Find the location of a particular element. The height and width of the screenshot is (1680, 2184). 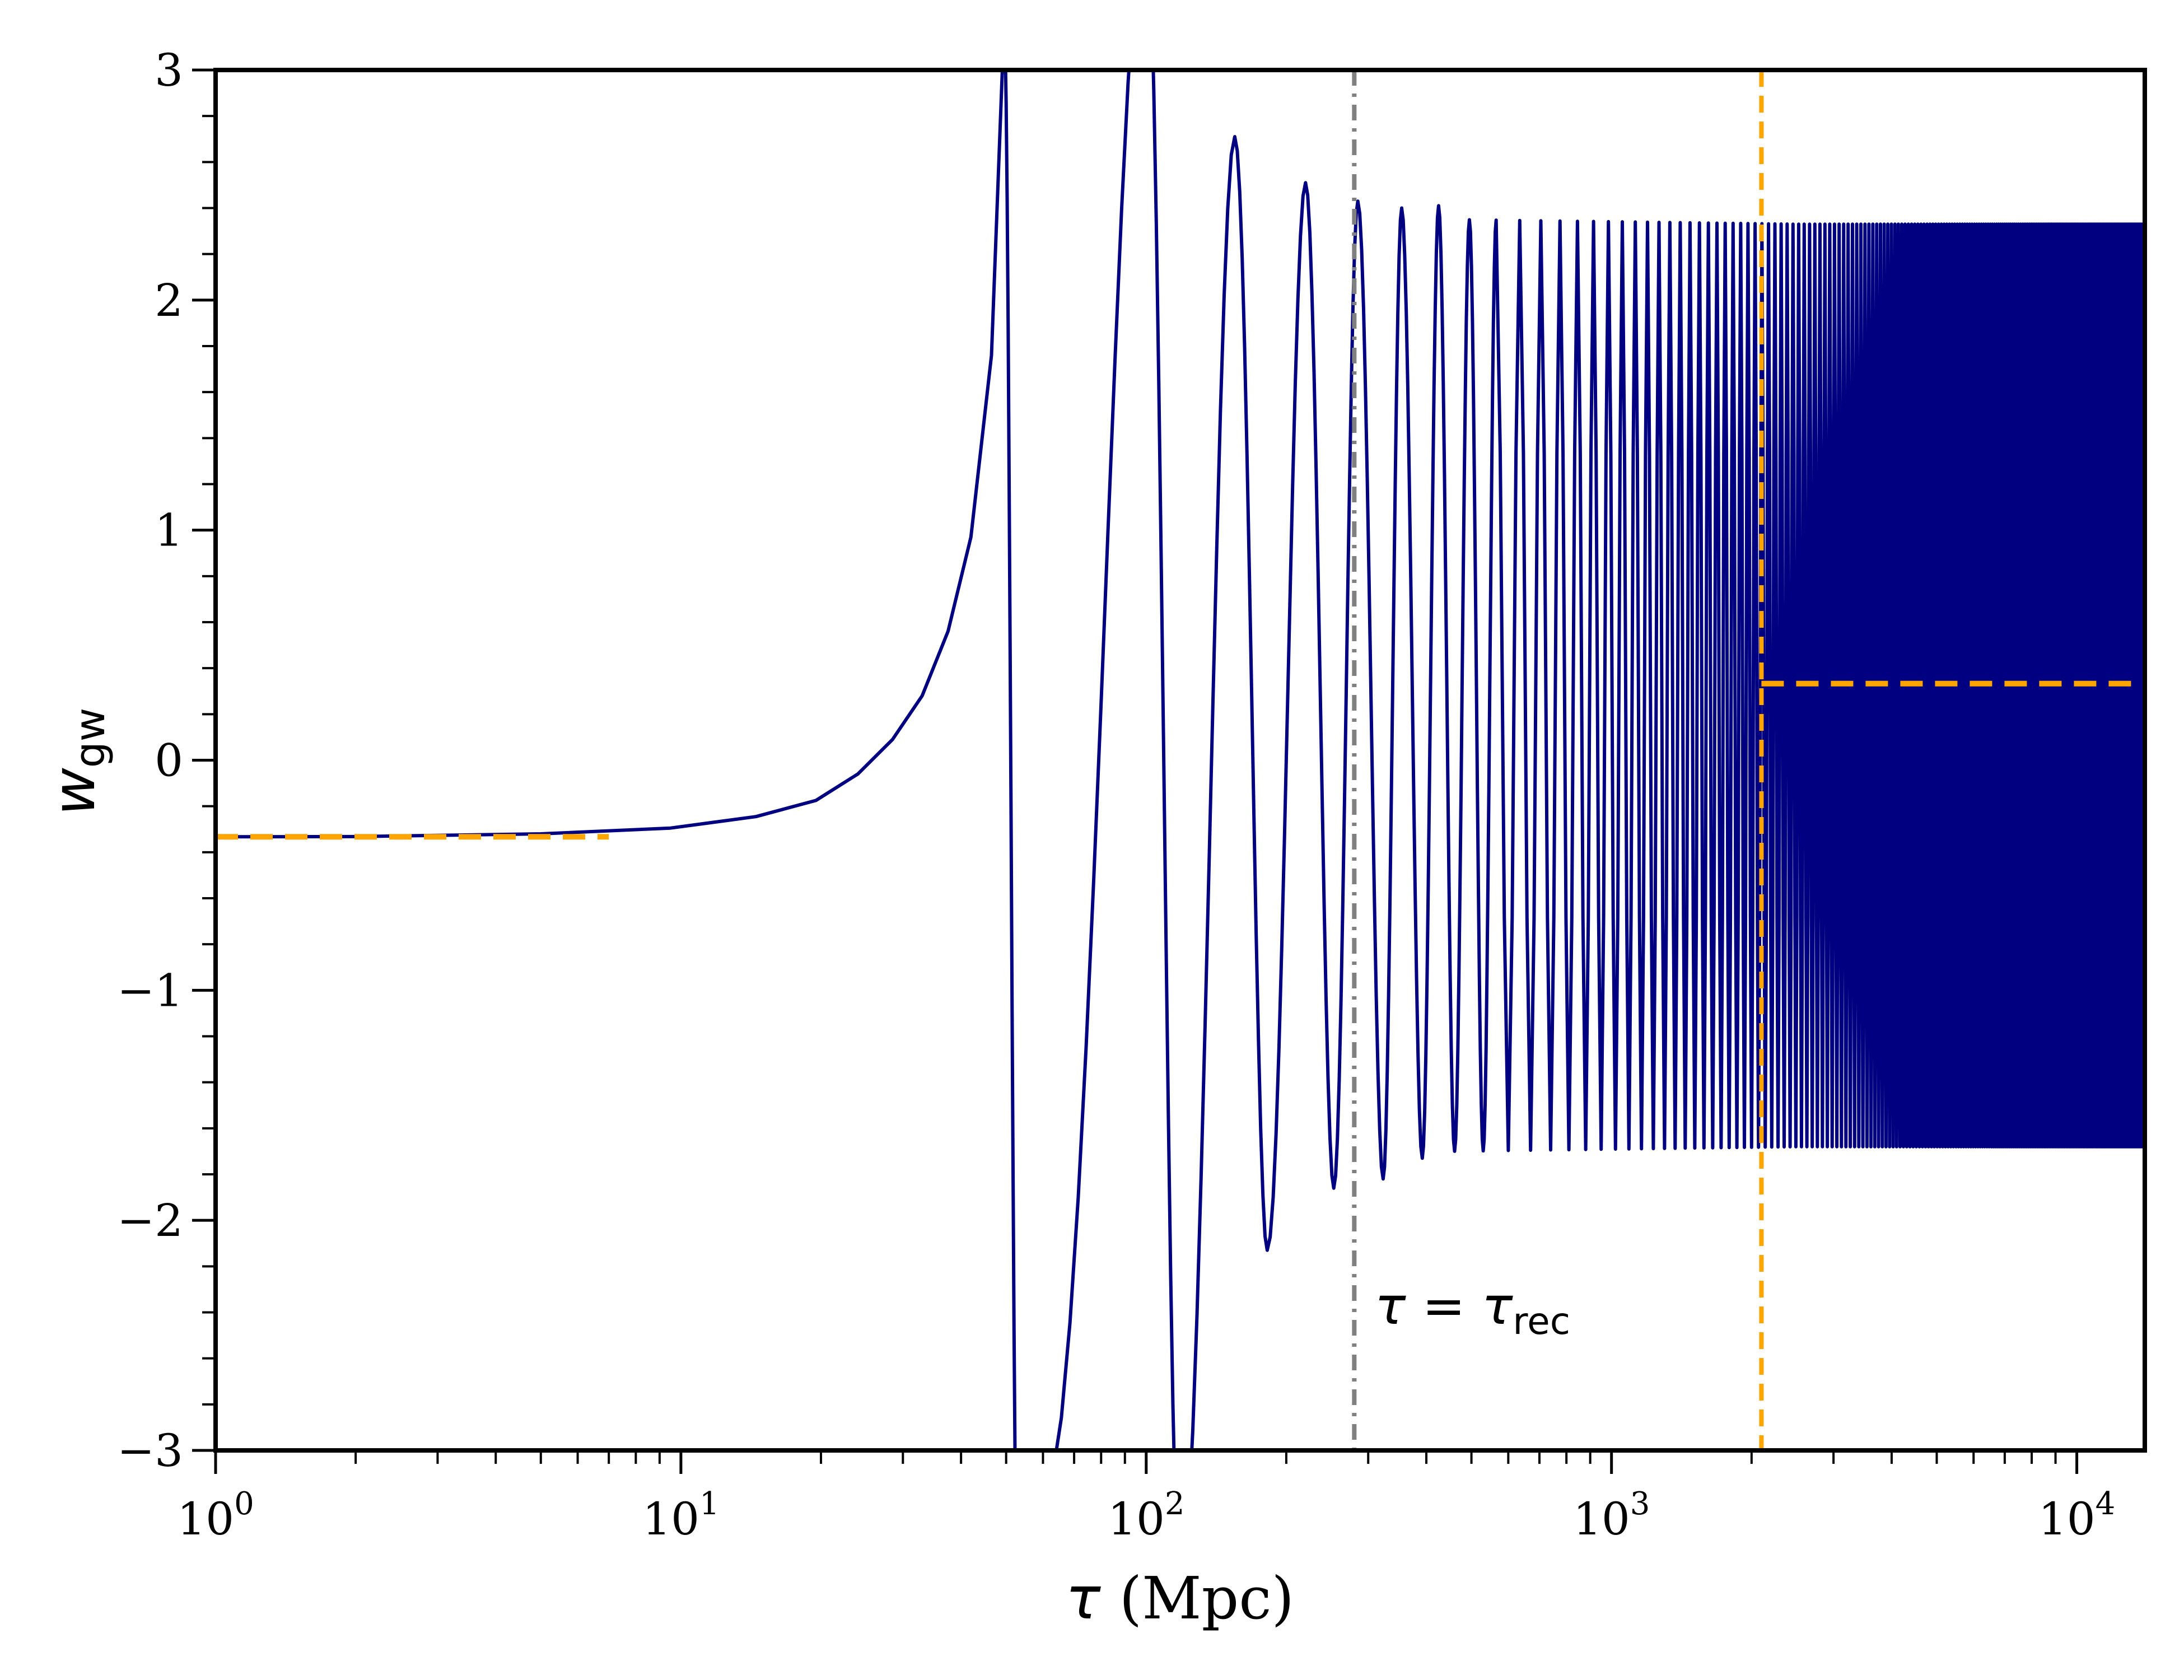

tau-rec-annotation: τ = τrec is located at coordinates (1473, 1310).